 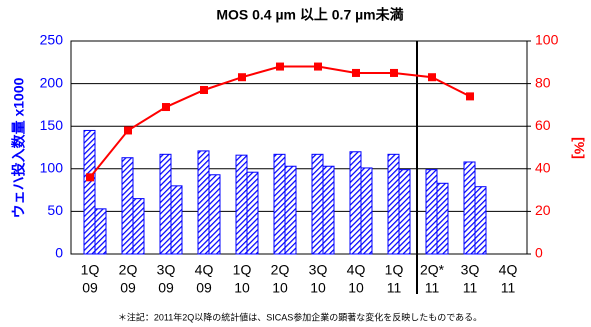 I want to click on y-tick-label: 250, so click(x=52, y=40).